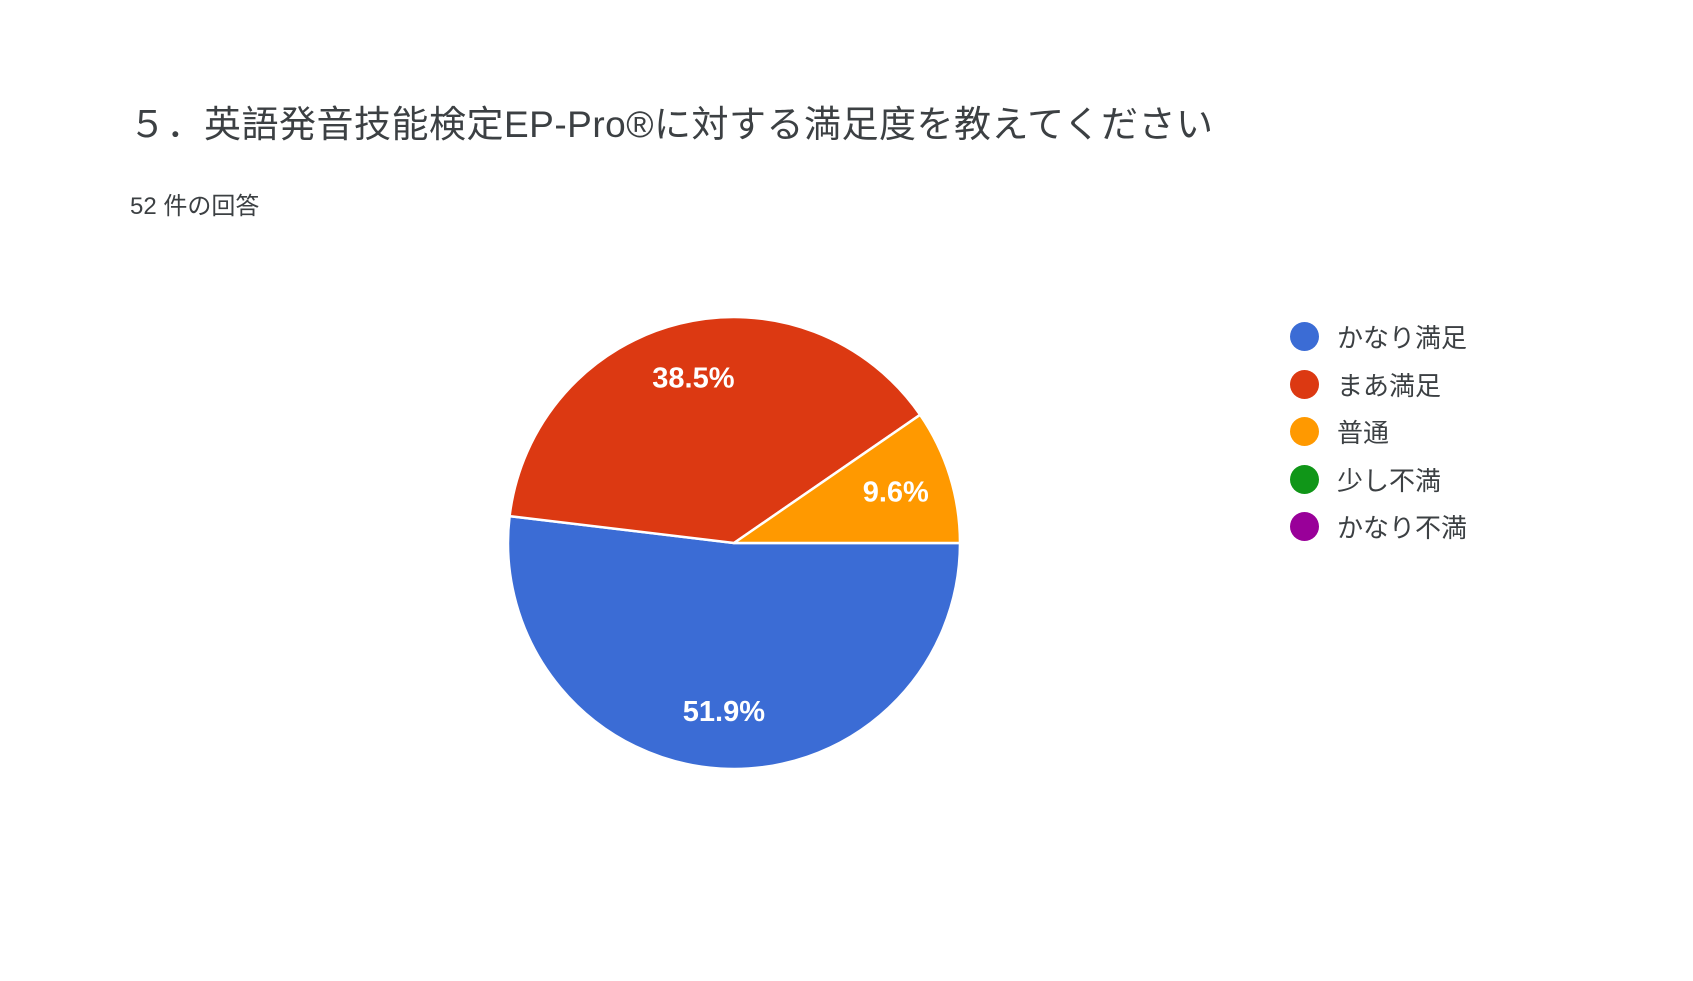 Image resolution: width=1693 pixels, height=981 pixels. Describe the element at coordinates (195, 206) in the screenshot. I see `response-count: 52 件の回答` at that location.